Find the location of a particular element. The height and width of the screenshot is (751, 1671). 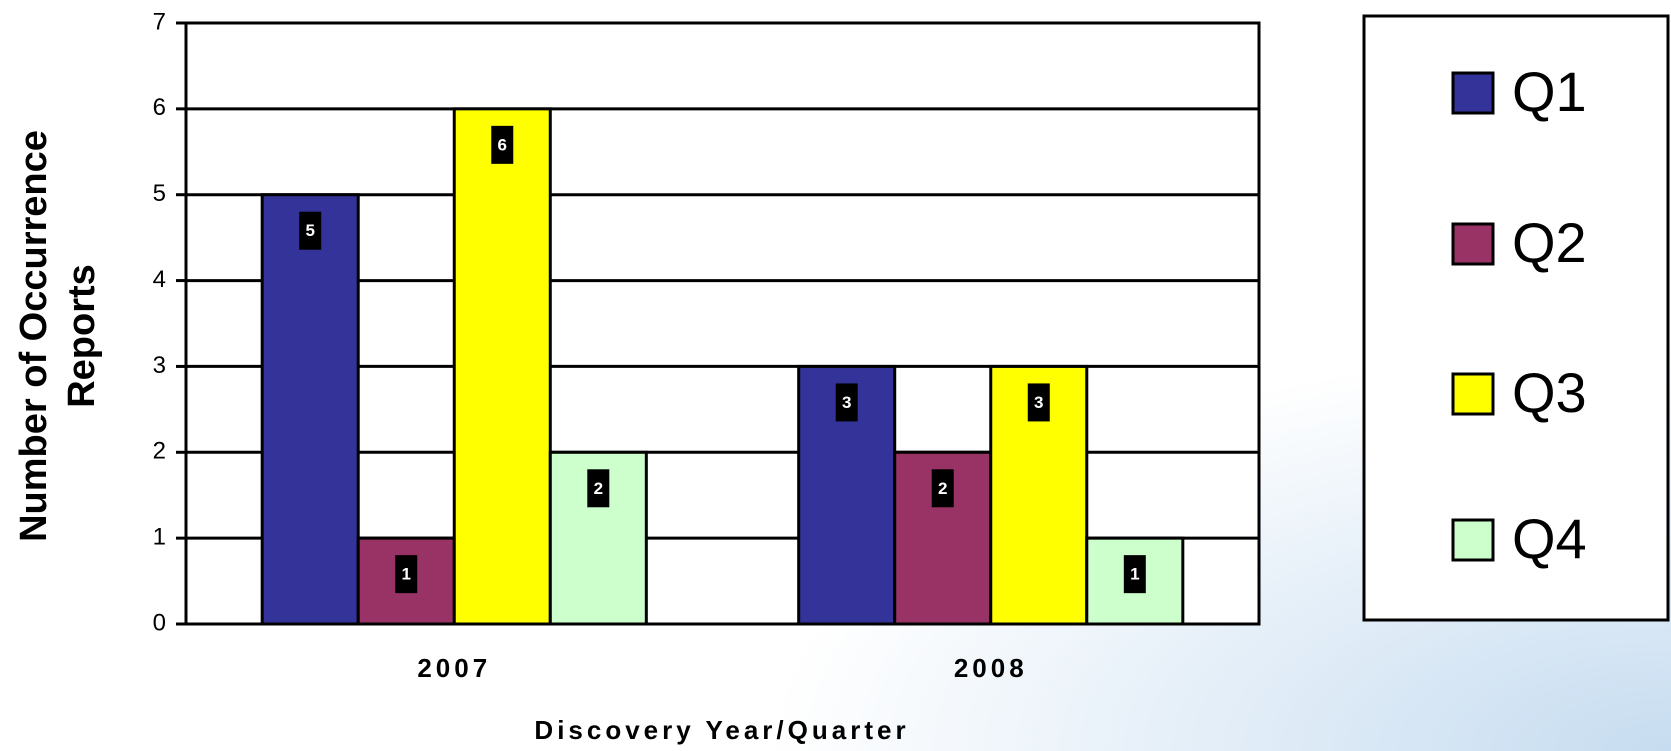

data-label: 6 is located at coordinates (502, 144).